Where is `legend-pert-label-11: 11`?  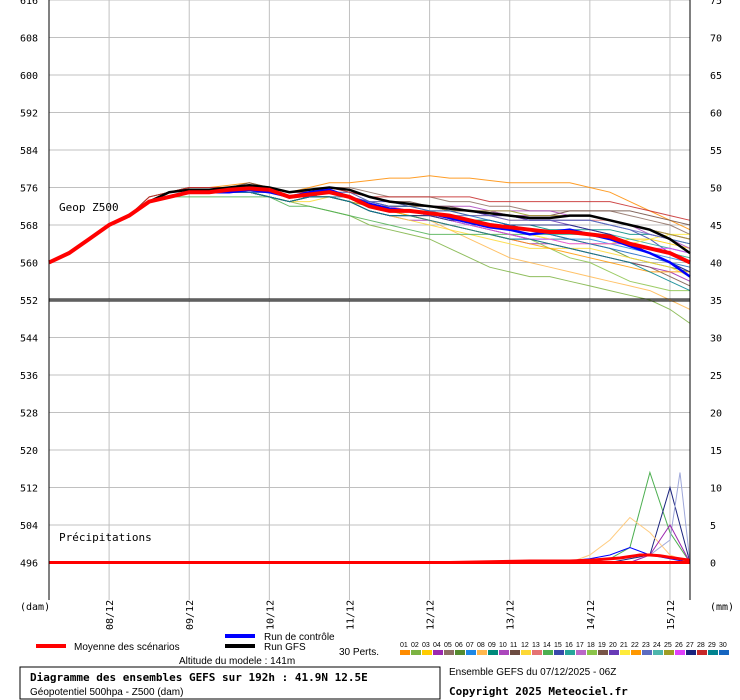 legend-pert-label-11: 11 is located at coordinates (513, 645).